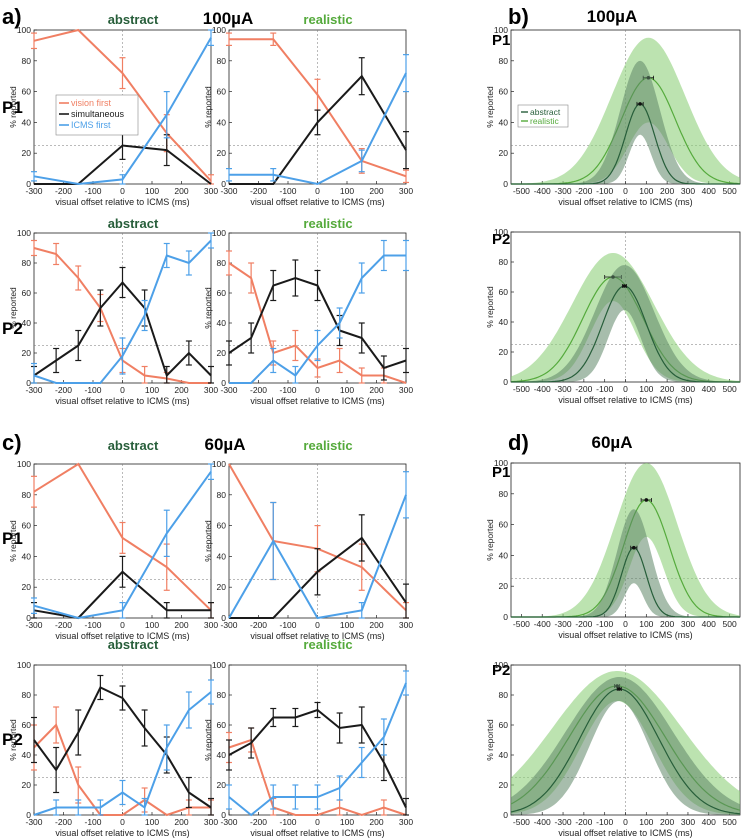  What do you see at coordinates (97, 115) in the screenshot?
I see `legend-tnr: vision first simultaneous ICMS first` at bounding box center [97, 115].